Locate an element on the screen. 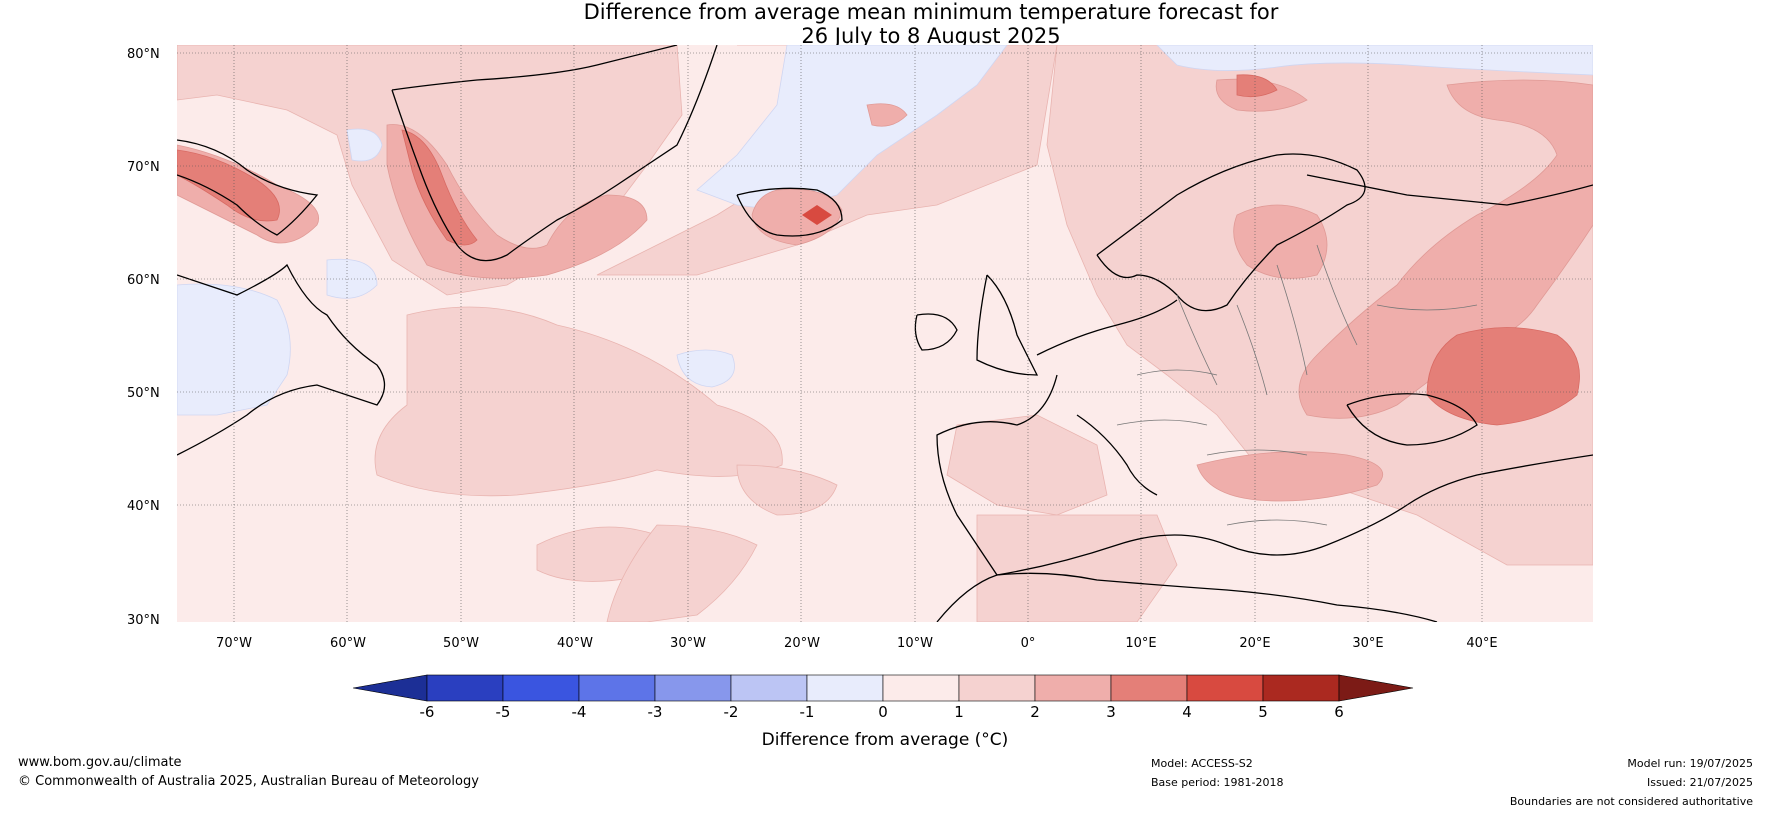 The height and width of the screenshot is (816, 1770). colorbar-segments is located at coordinates (883, 688).